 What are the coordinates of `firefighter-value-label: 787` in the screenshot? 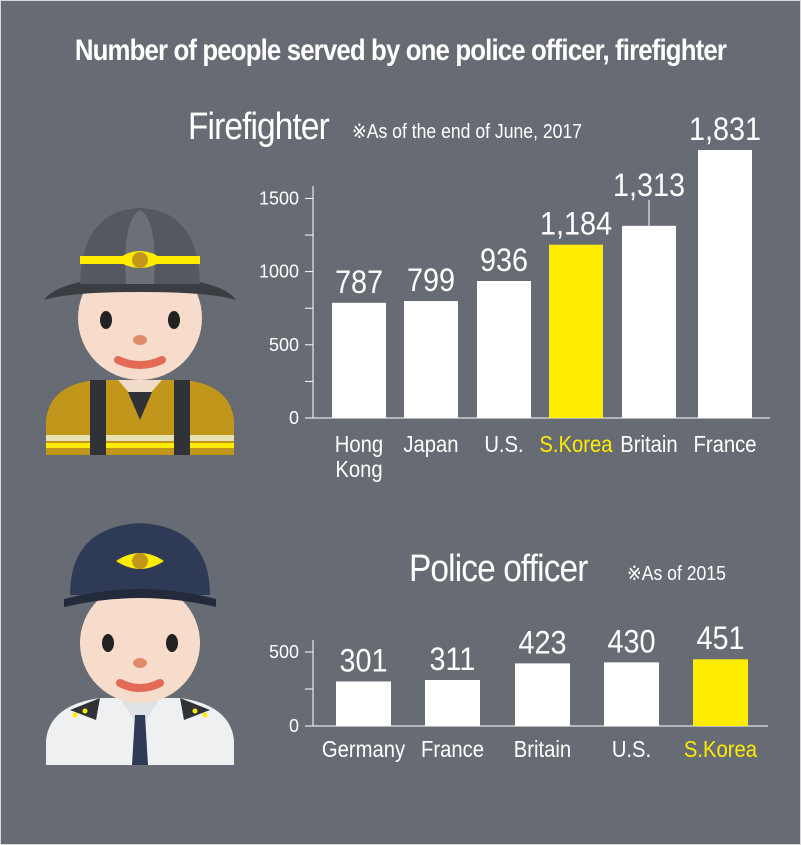 It's located at (359, 282).